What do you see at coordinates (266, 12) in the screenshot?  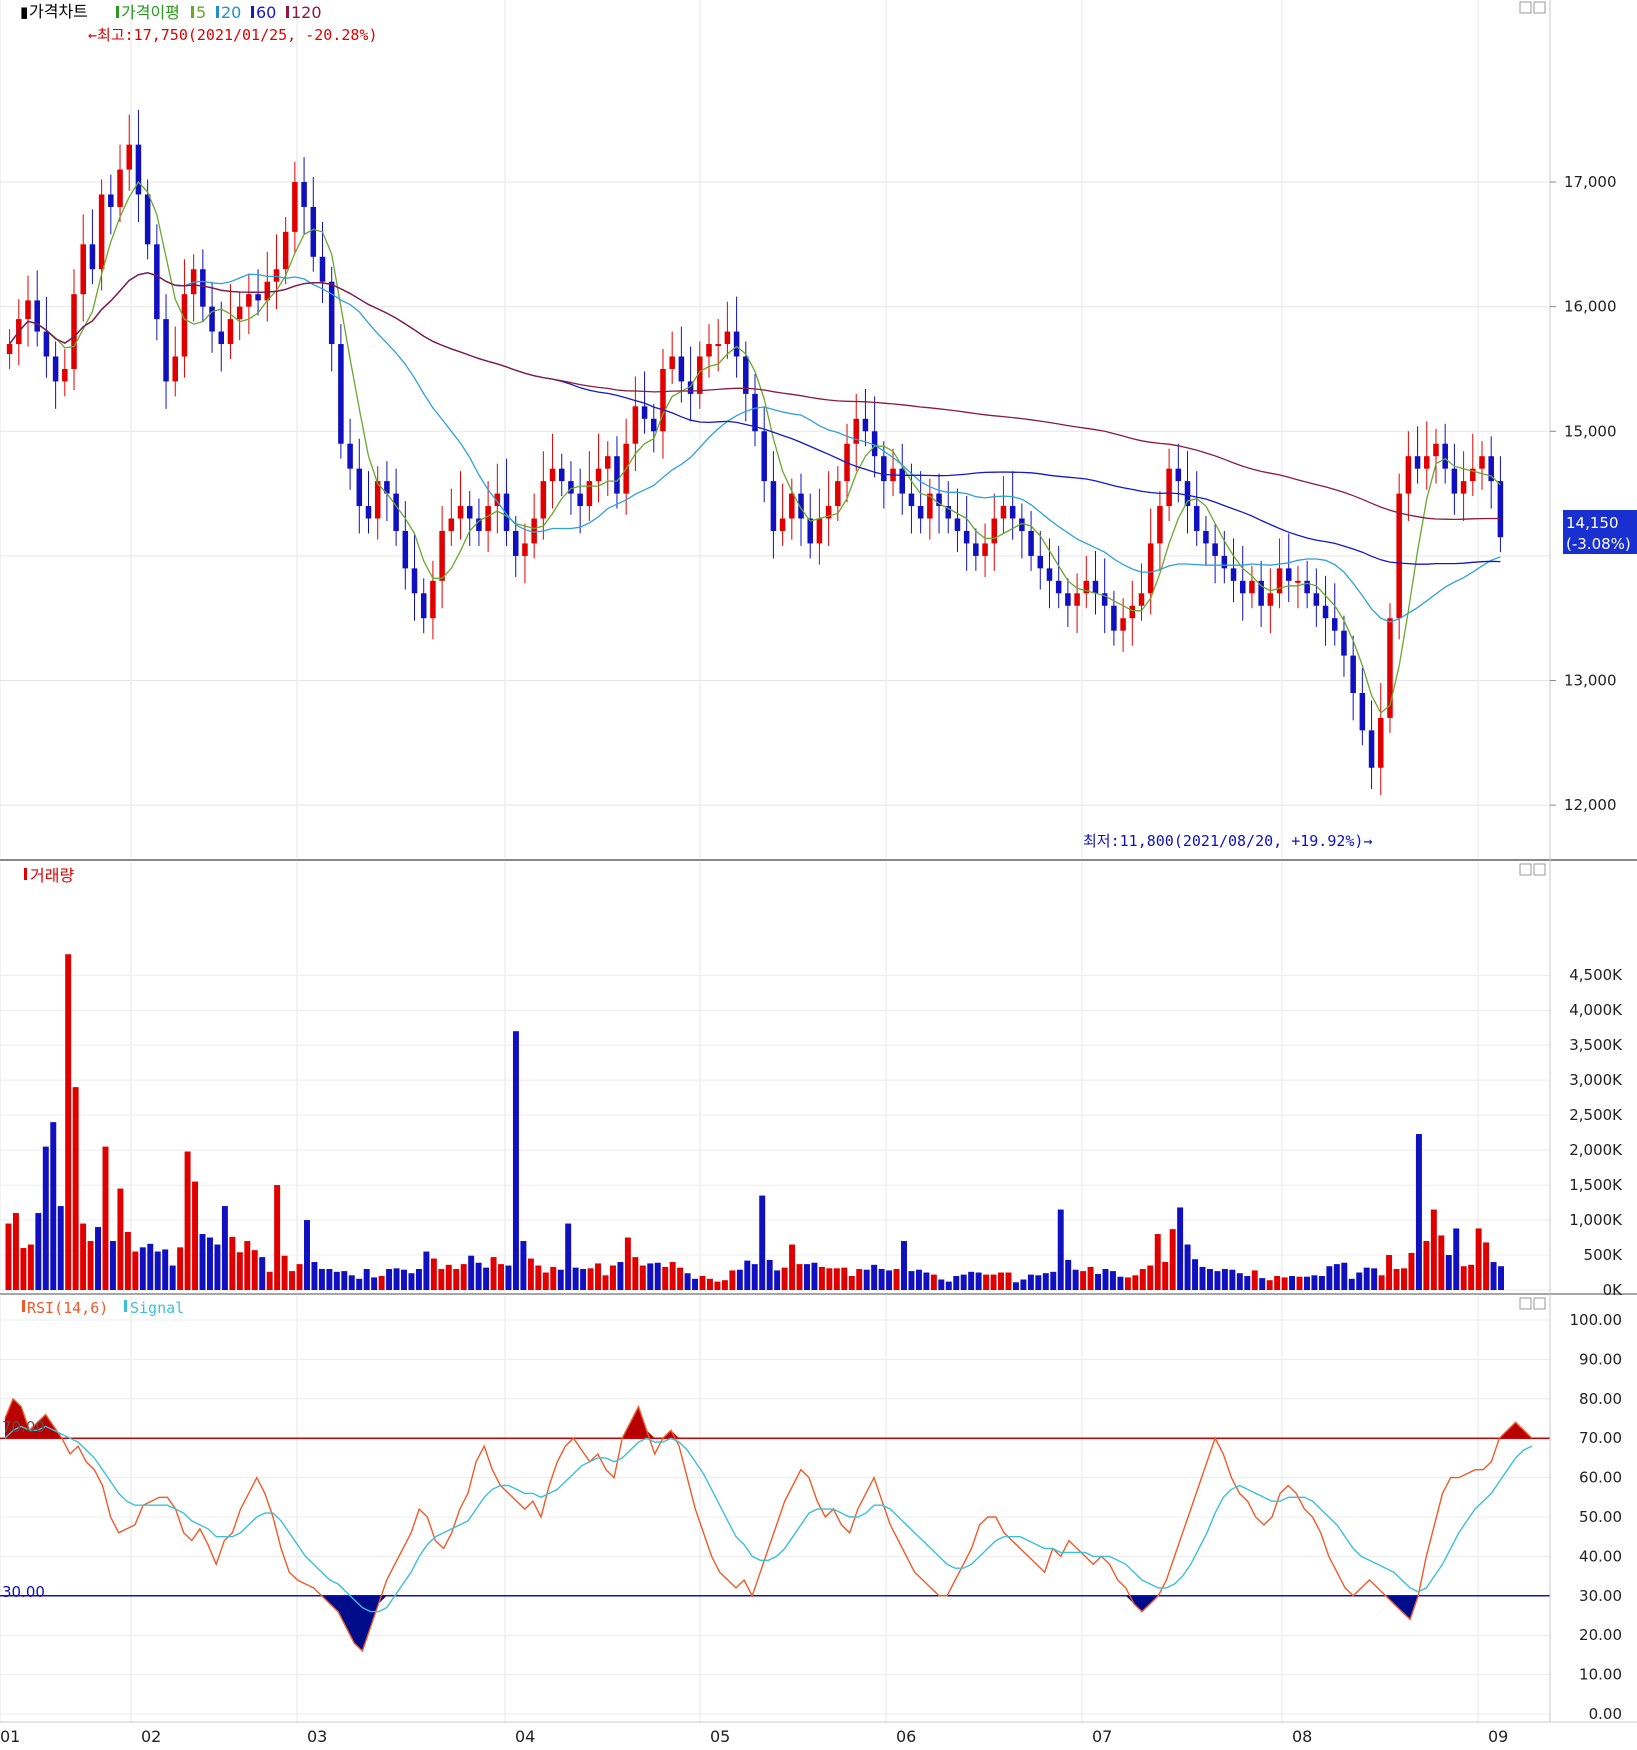 I see `legend-label: 60` at bounding box center [266, 12].